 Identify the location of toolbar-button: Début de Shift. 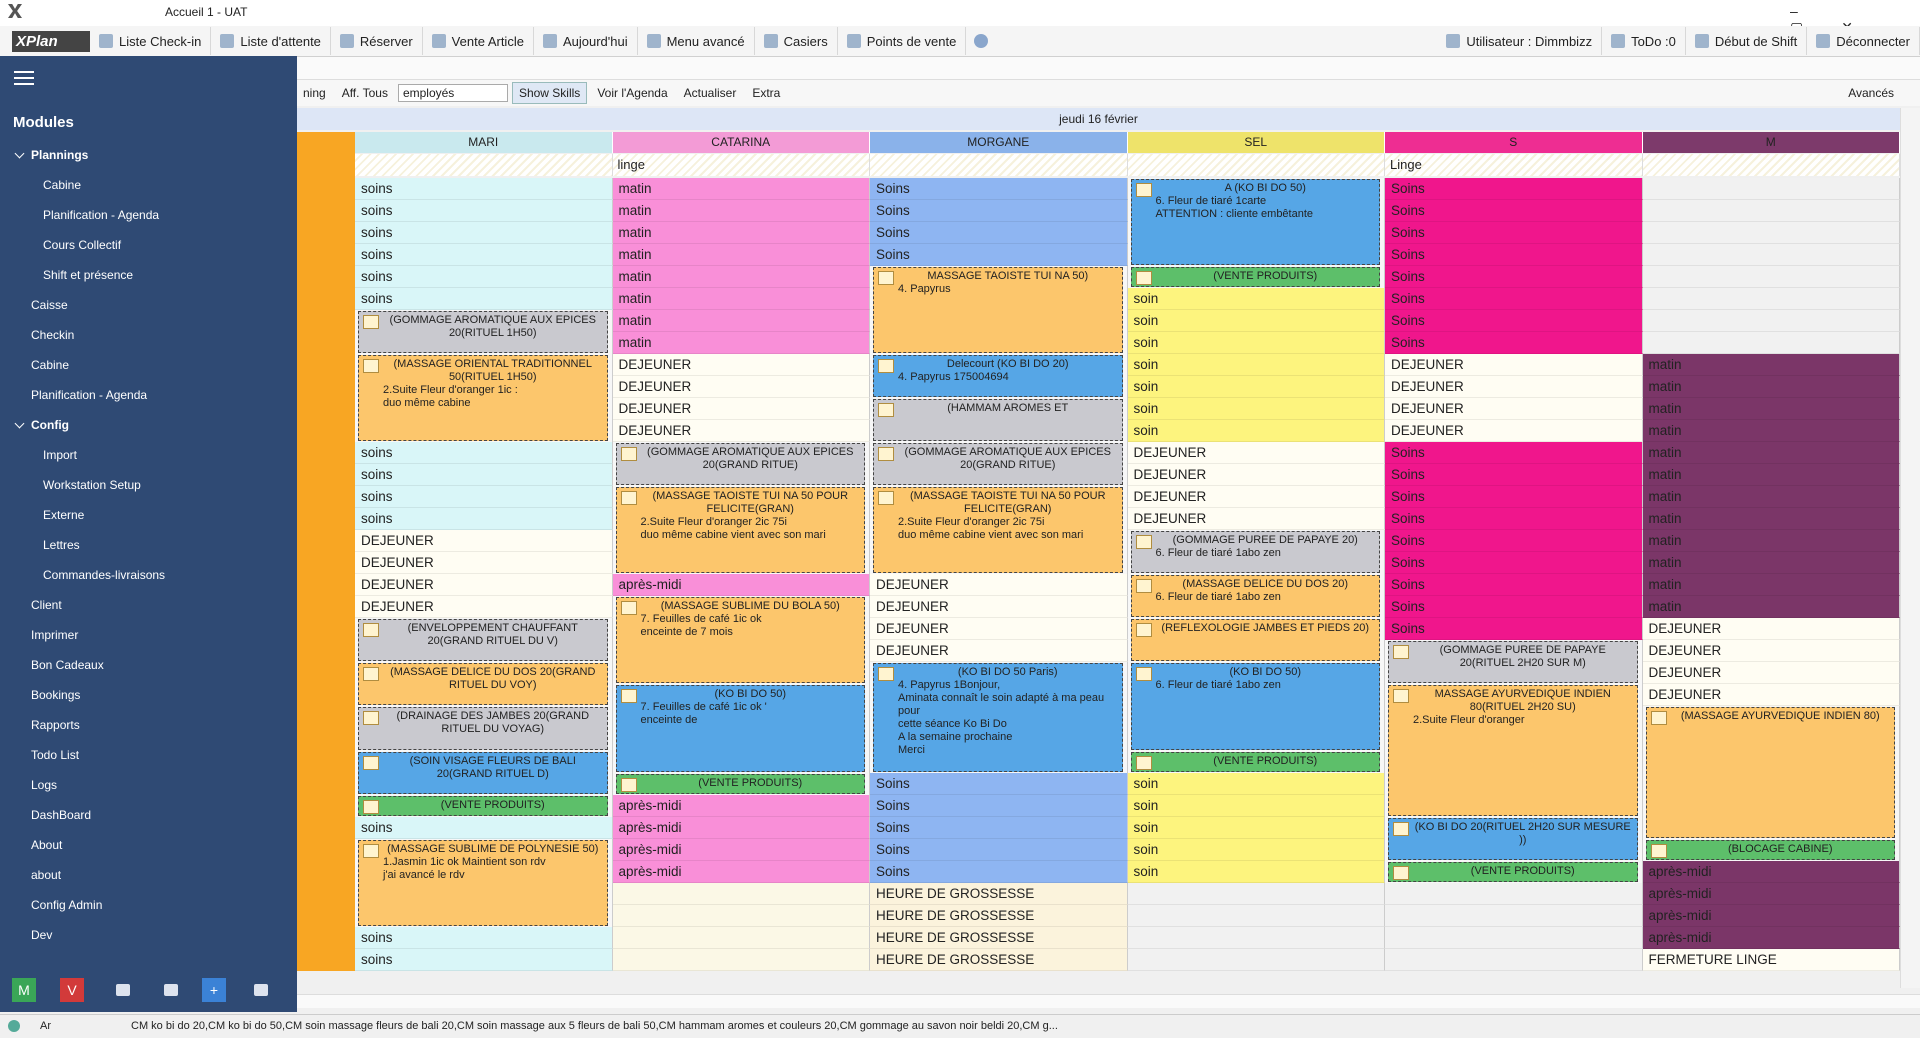
(1747, 41).